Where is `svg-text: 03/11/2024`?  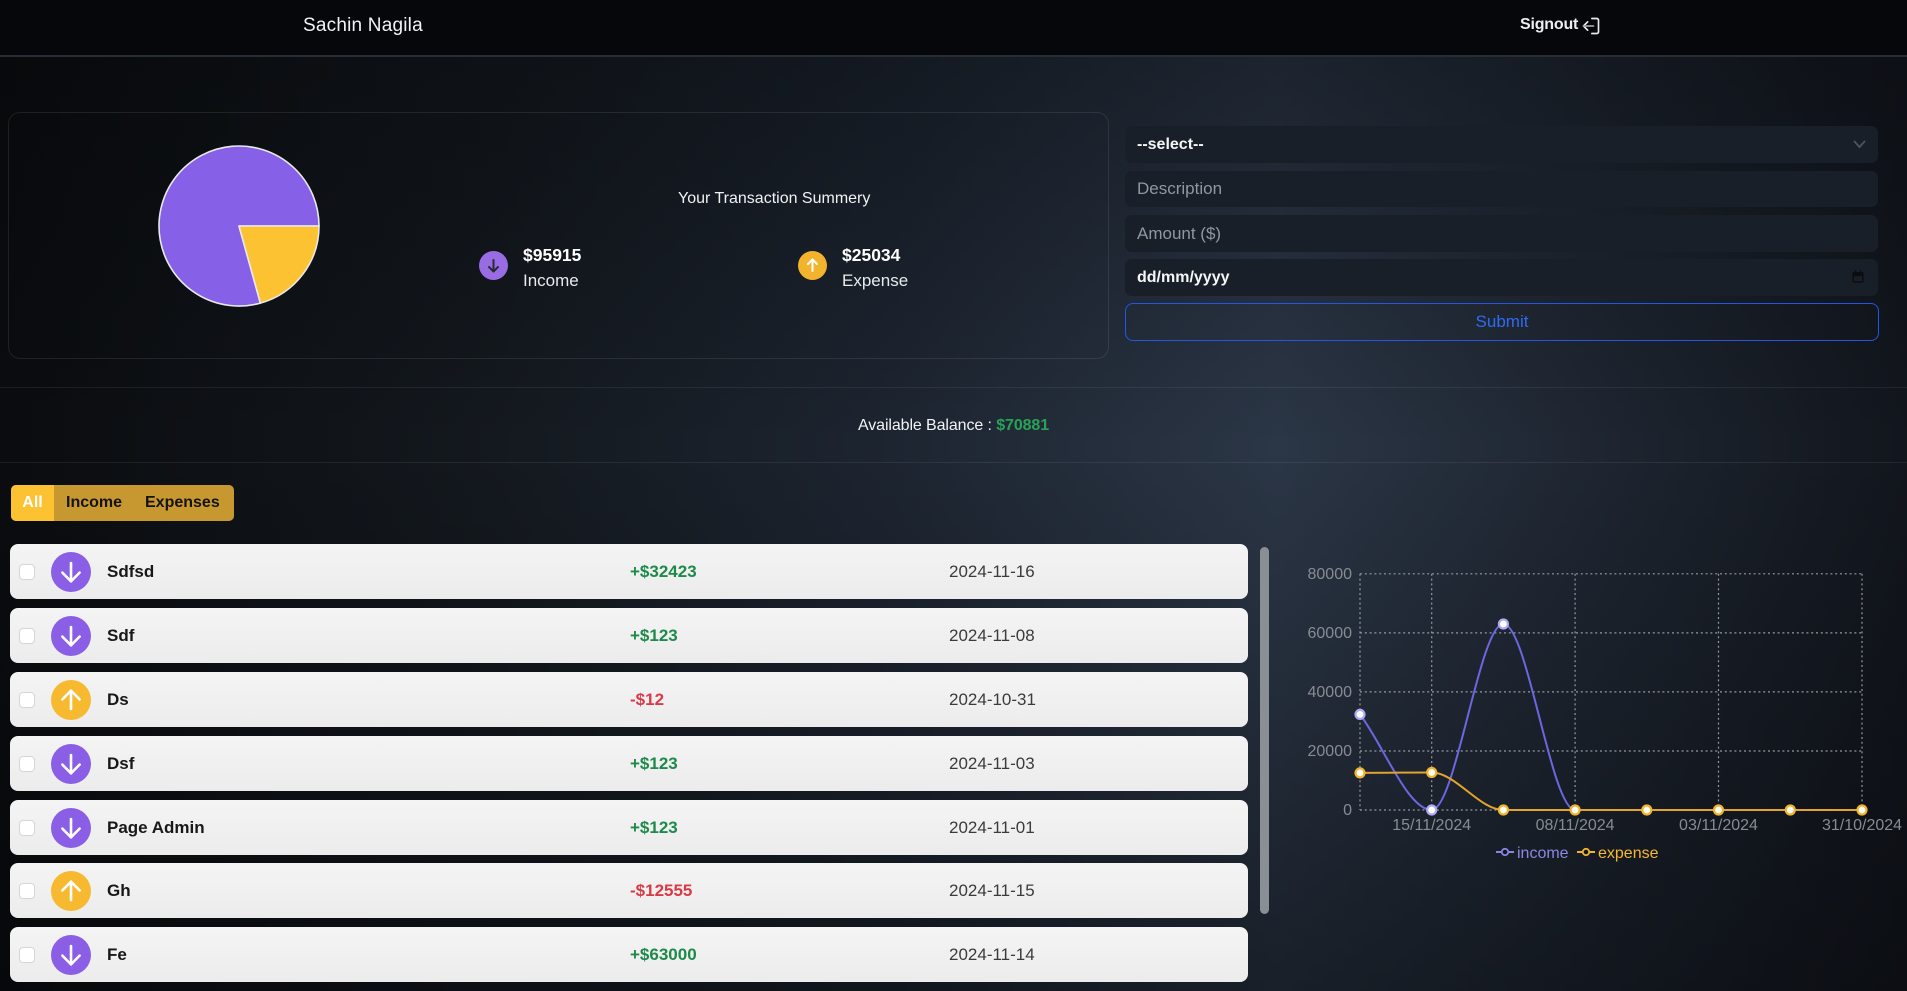 svg-text: 03/11/2024 is located at coordinates (1718, 825).